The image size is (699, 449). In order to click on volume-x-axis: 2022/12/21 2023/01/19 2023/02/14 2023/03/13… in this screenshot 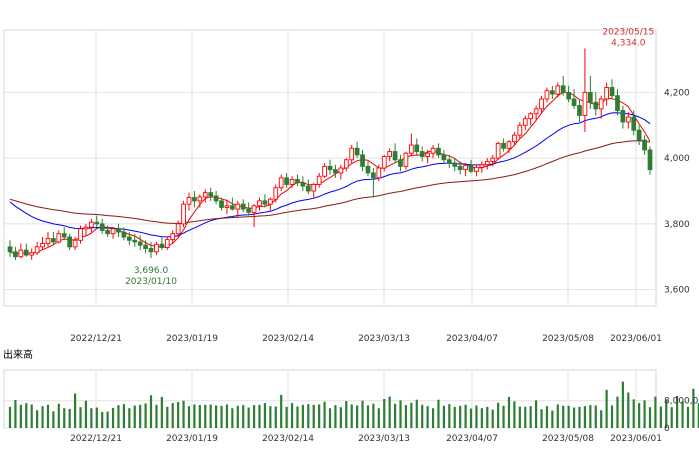, I will do `click(366, 439)`.